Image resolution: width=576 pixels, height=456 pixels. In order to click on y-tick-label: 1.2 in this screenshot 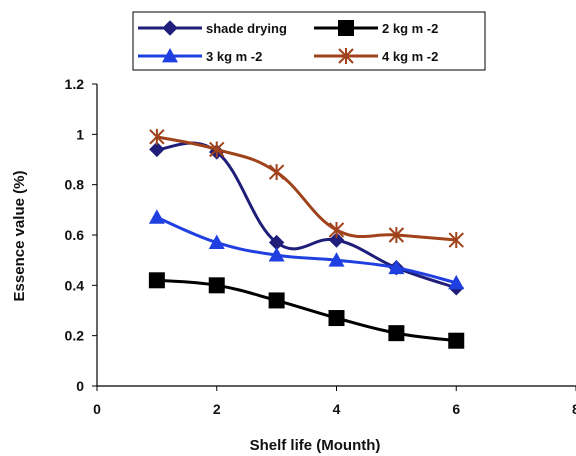, I will do `click(75, 84)`.